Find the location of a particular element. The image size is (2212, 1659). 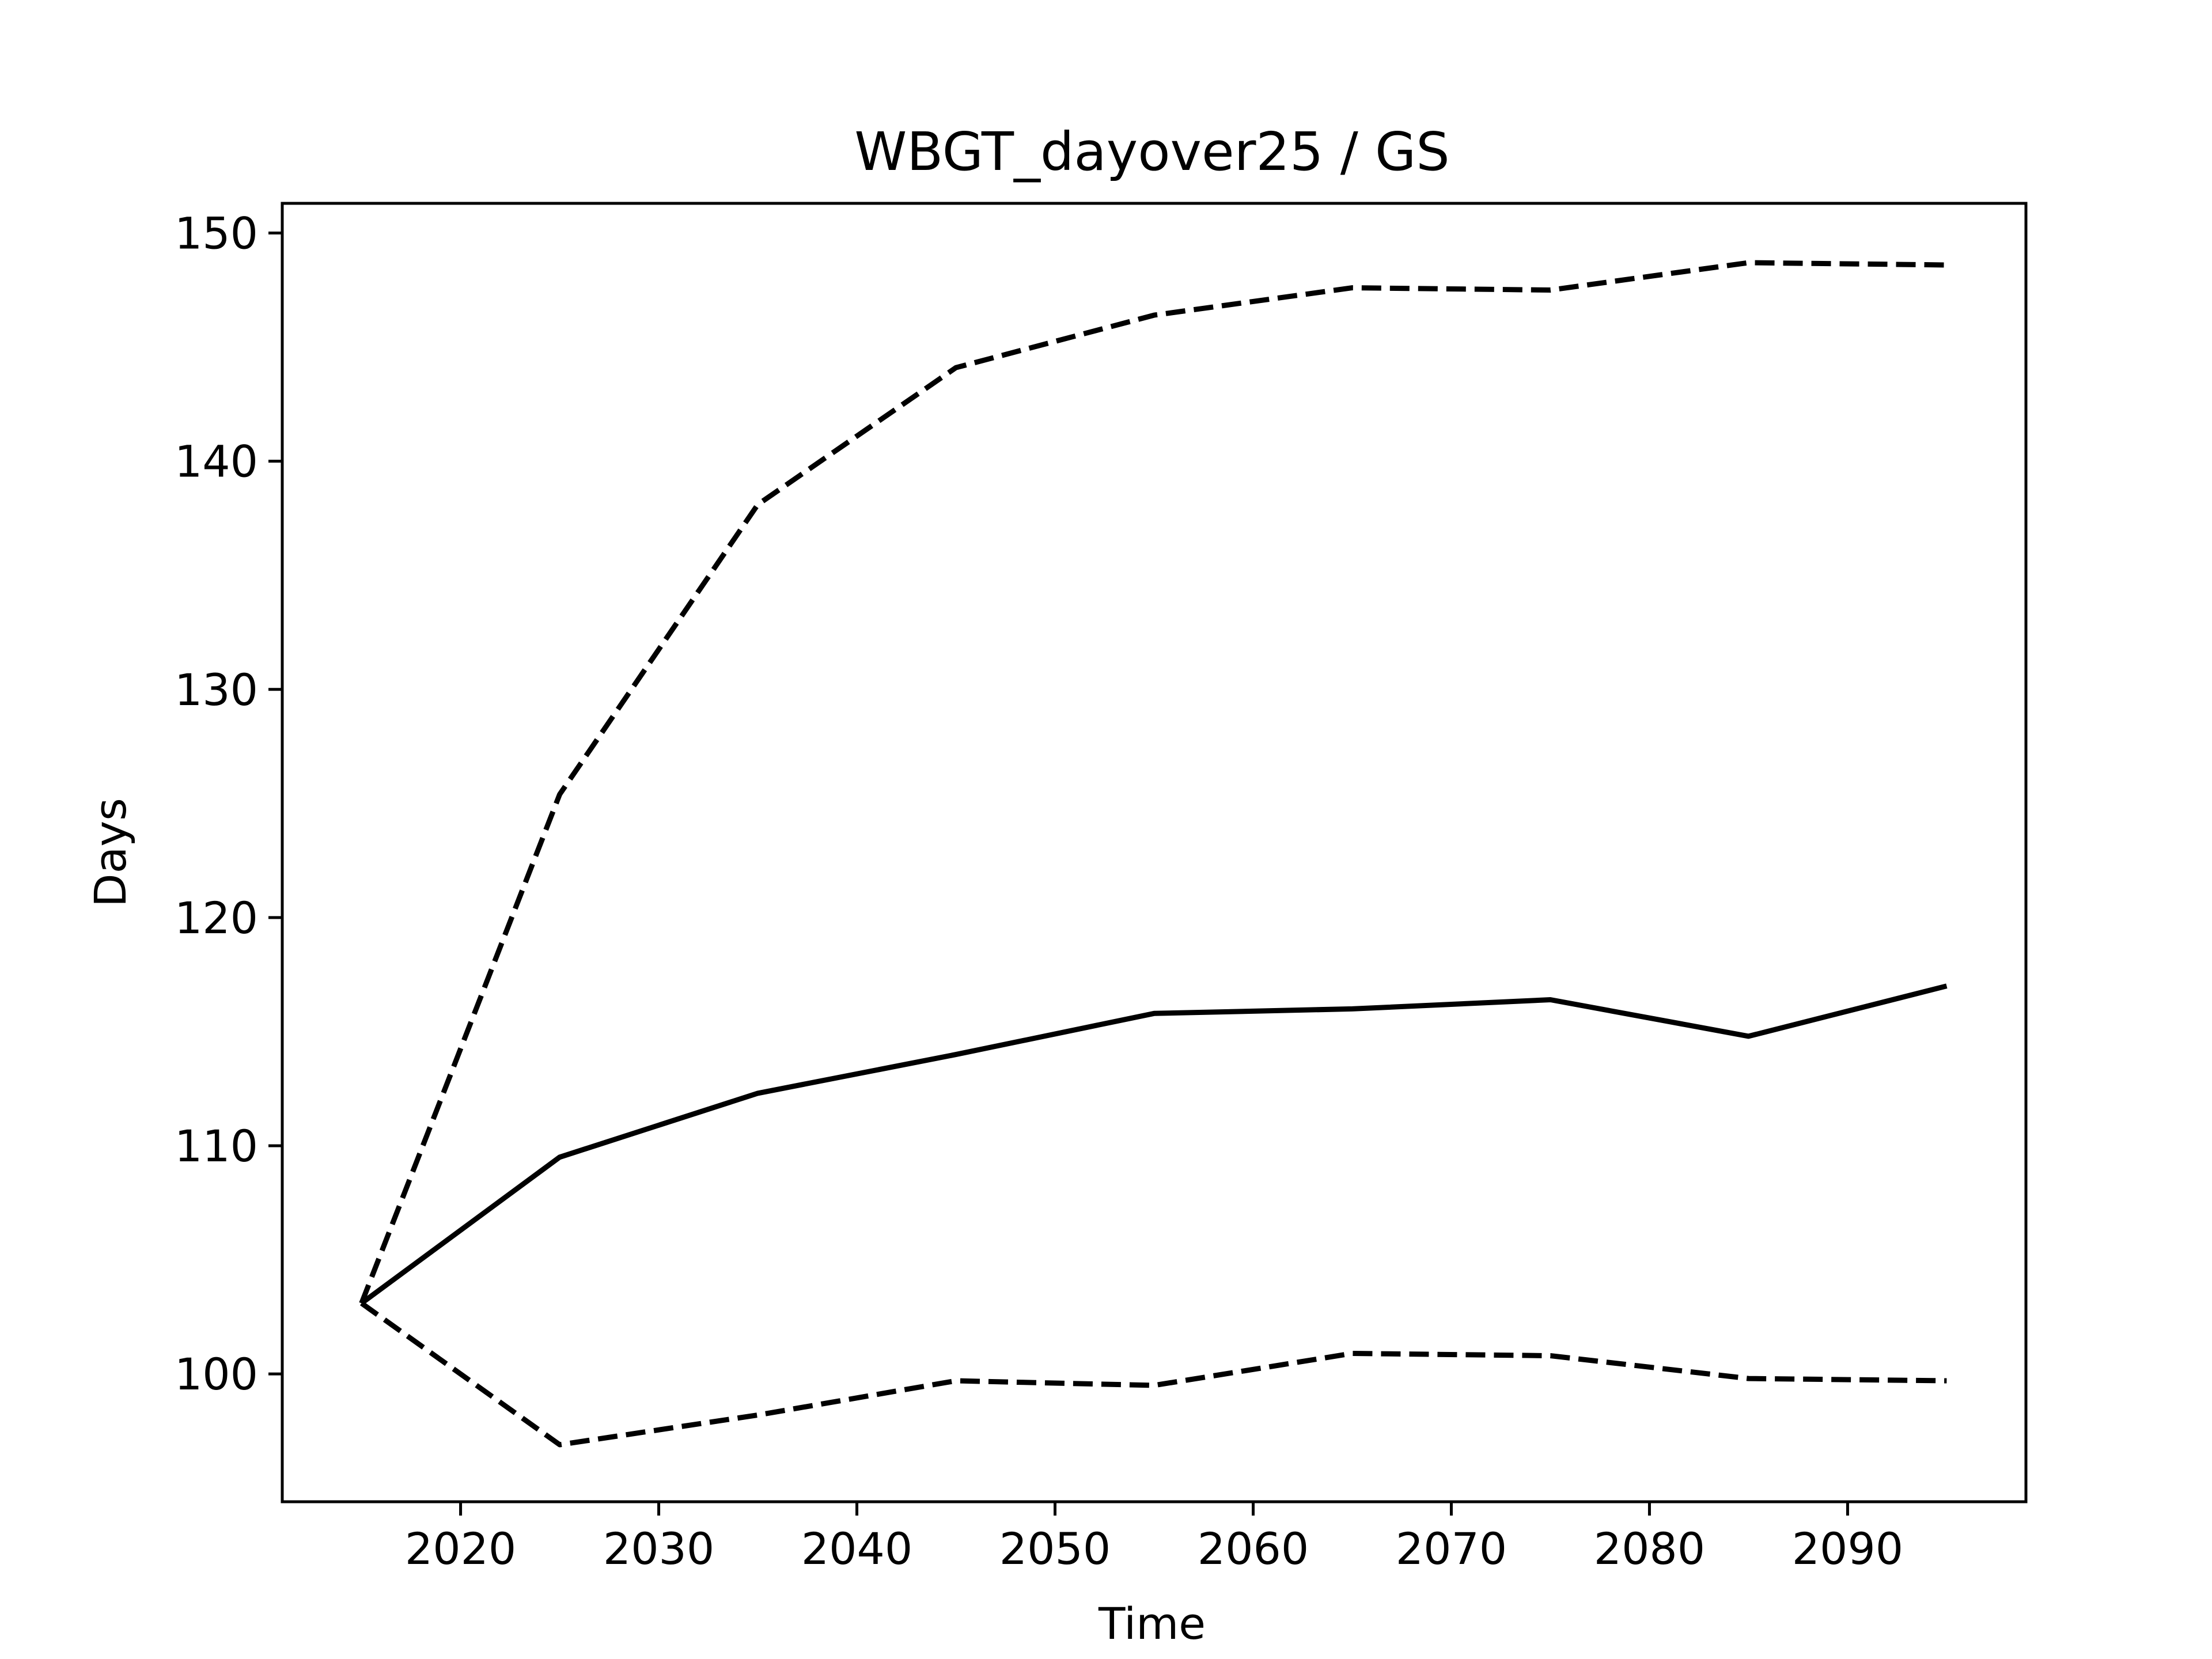

y-tick-label-130: 130 is located at coordinates (216, 689).